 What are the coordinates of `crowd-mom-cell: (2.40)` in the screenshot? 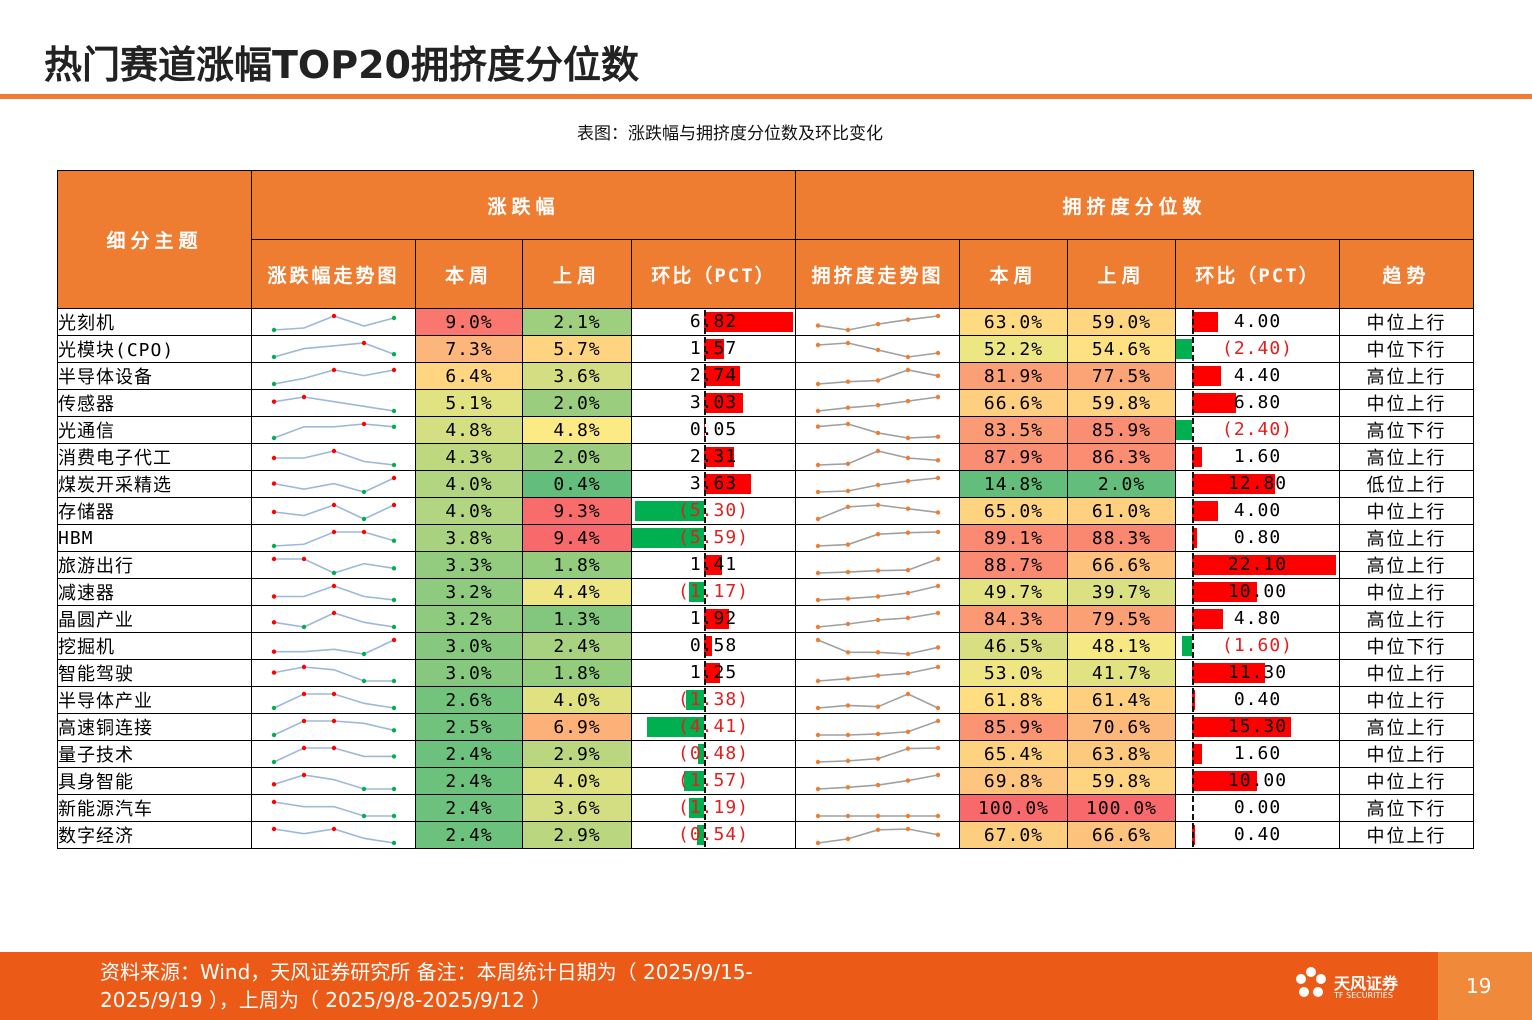 It's located at (1258, 349).